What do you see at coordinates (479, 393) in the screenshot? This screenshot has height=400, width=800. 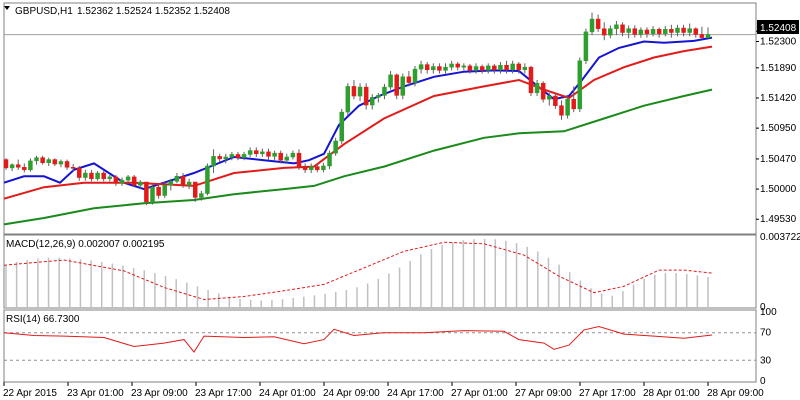 I see `time-tick-label: 27 Apr 01:00` at bounding box center [479, 393].